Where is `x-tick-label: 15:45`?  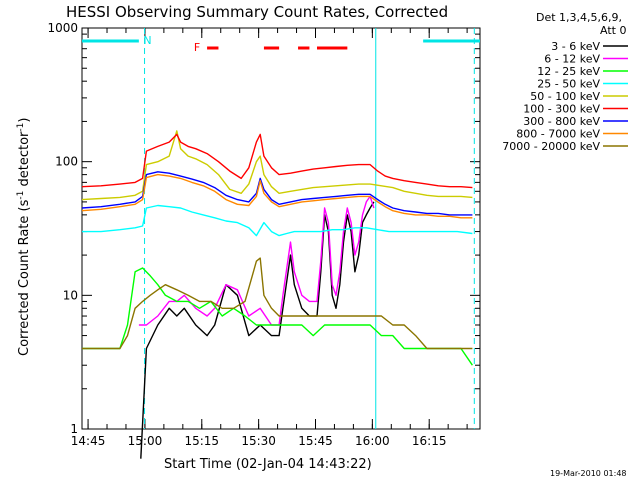 x-tick-label: 15:45 is located at coordinates (315, 441).